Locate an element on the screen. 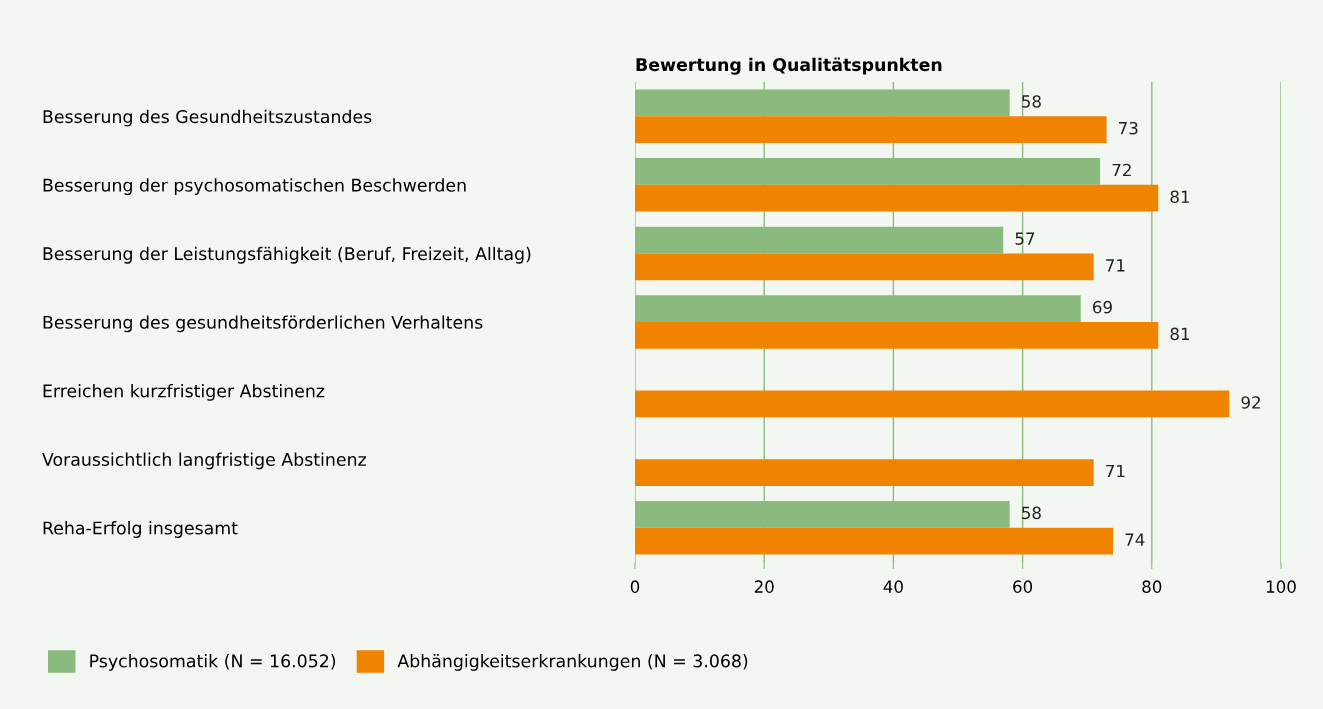  y-tick-label: Besserung der Leistungsfähigkeit (Beruf, Freizeit, Alltag) is located at coordinates (287, 255).